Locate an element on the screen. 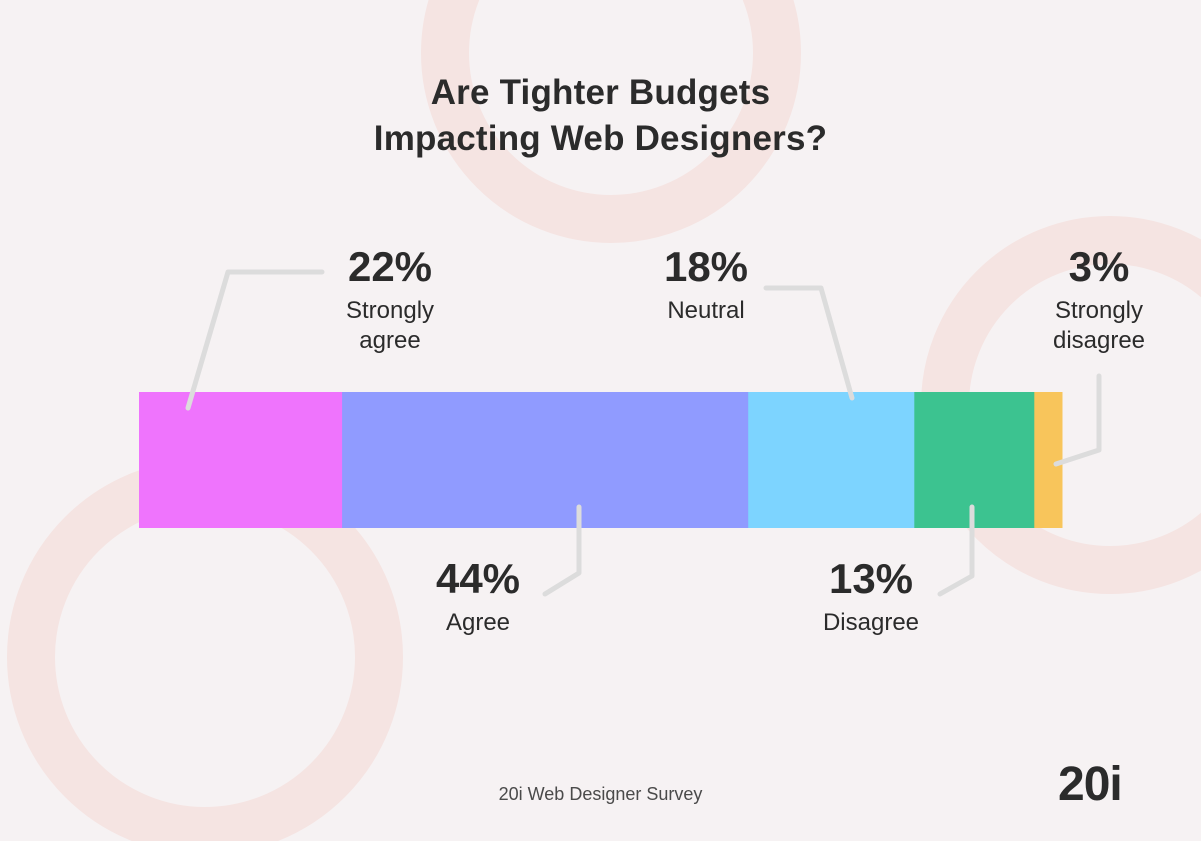 This screenshot has height=841, width=1201. data-label-value: 13% is located at coordinates (871, 578).